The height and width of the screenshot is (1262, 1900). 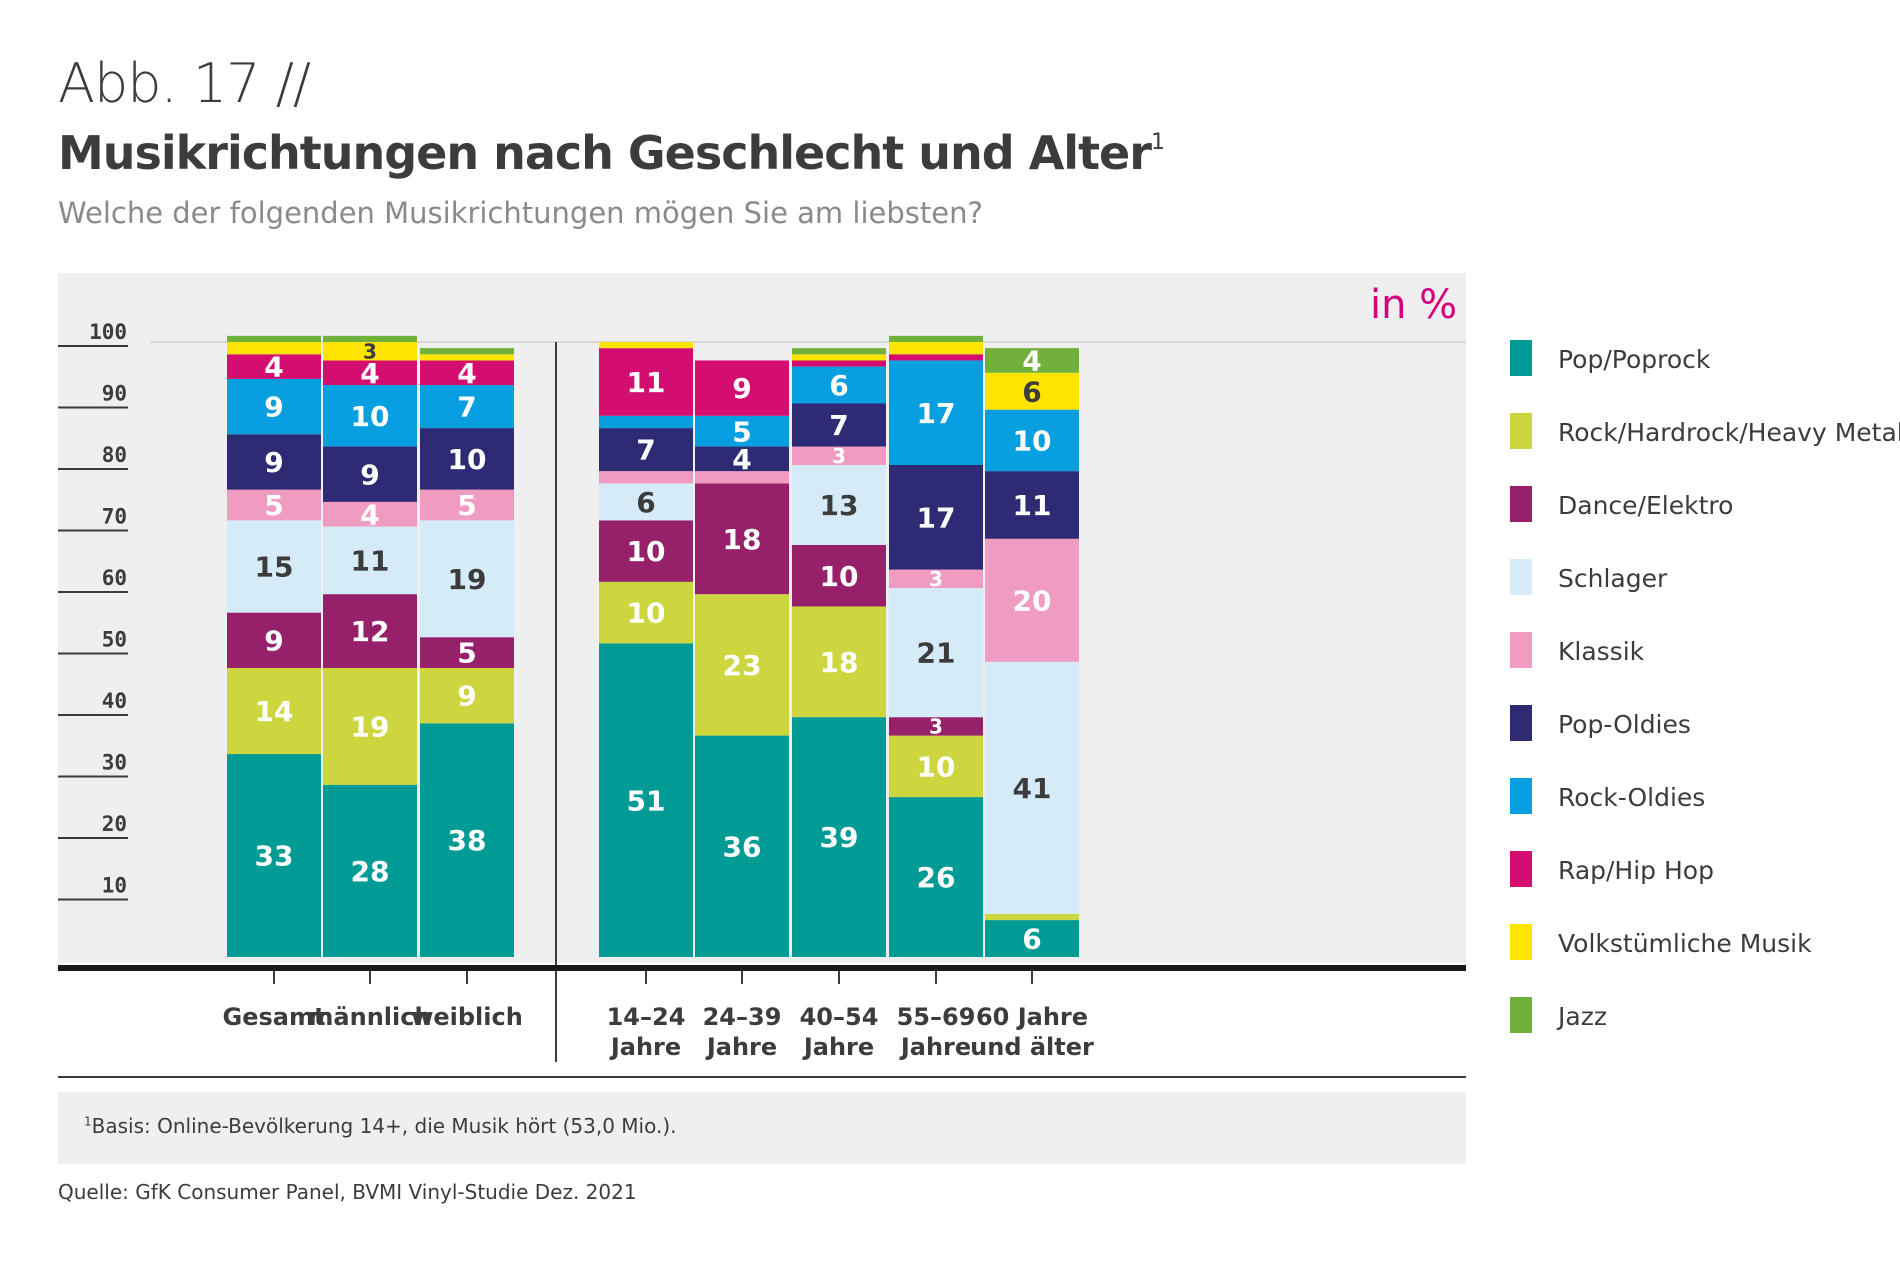 I want to click on data-label: 36, so click(x=742, y=846).